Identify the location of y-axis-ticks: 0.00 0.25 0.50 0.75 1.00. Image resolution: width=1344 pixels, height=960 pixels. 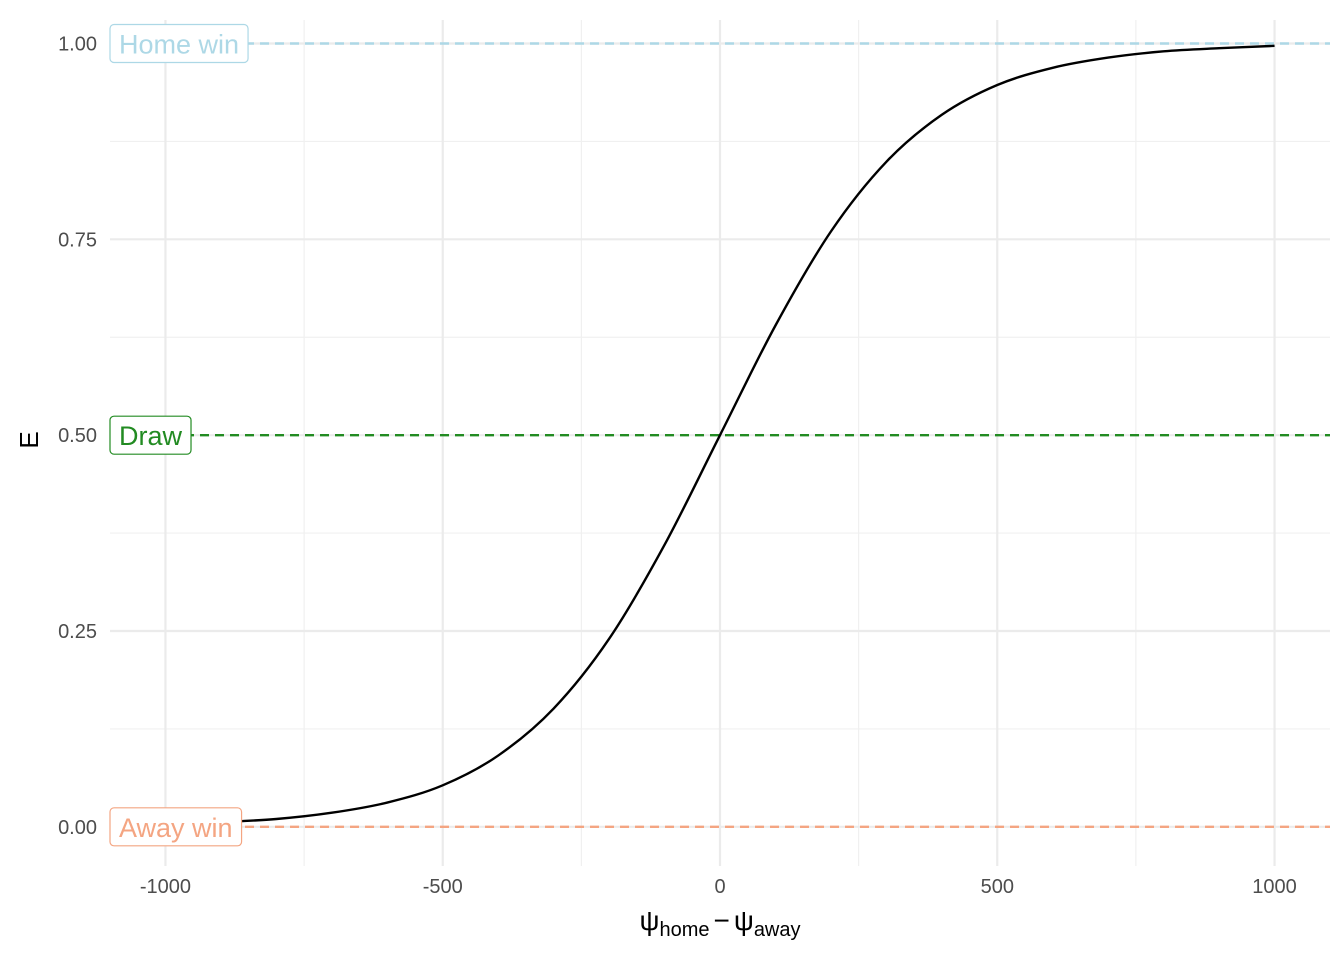
(77, 436).